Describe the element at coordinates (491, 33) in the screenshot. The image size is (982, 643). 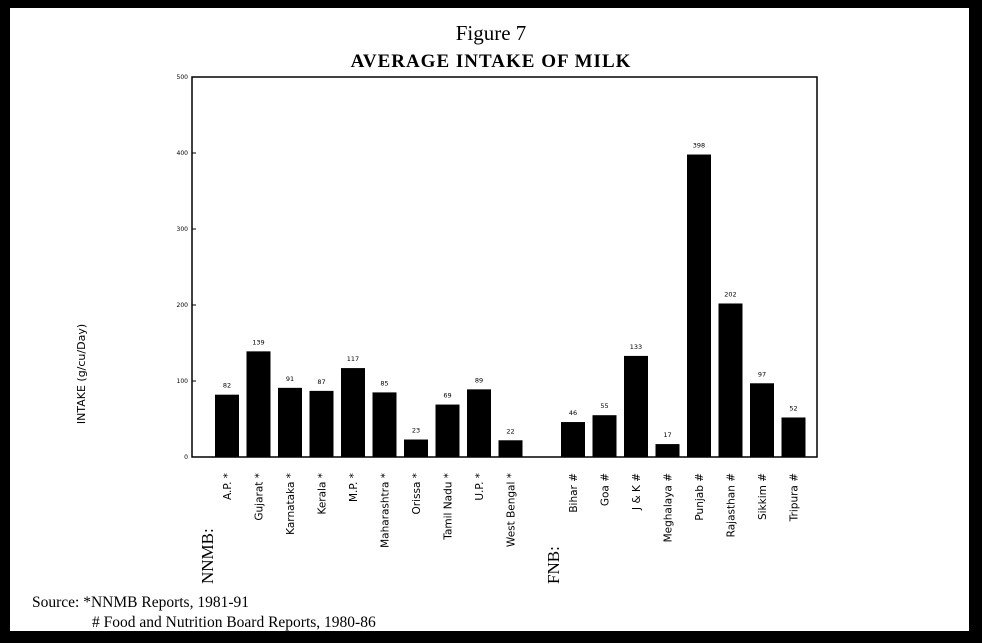
I see `chart-title: Figure 7` at that location.